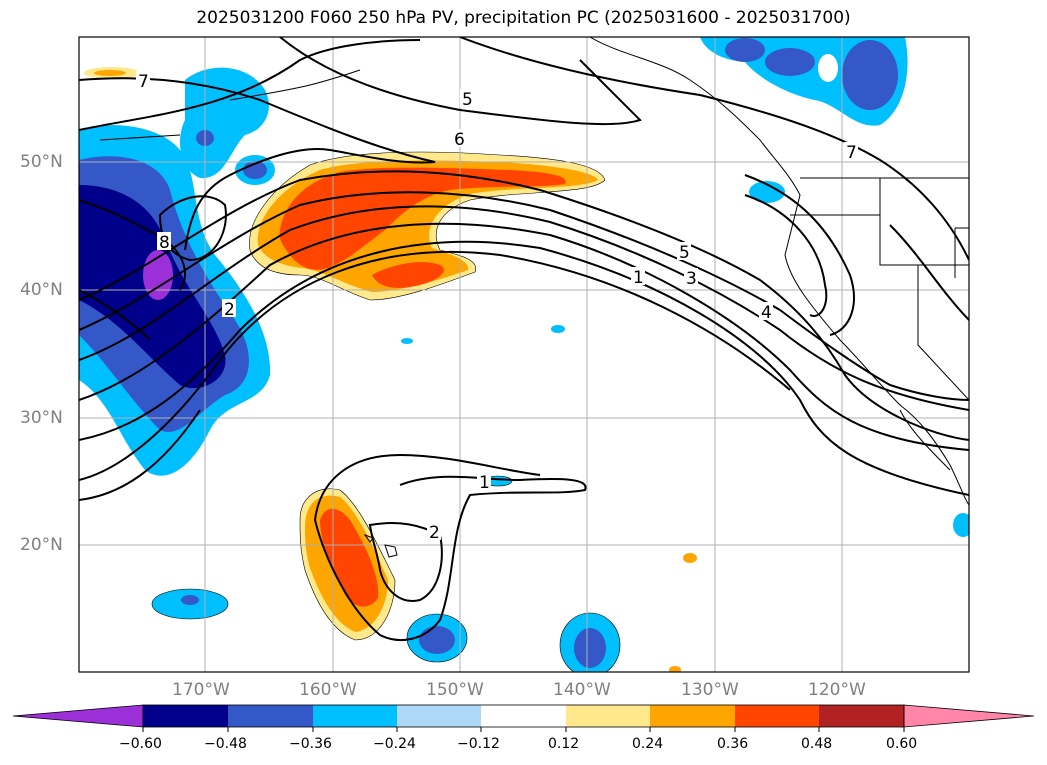  I want to click on contour-label: 8, so click(164, 243).